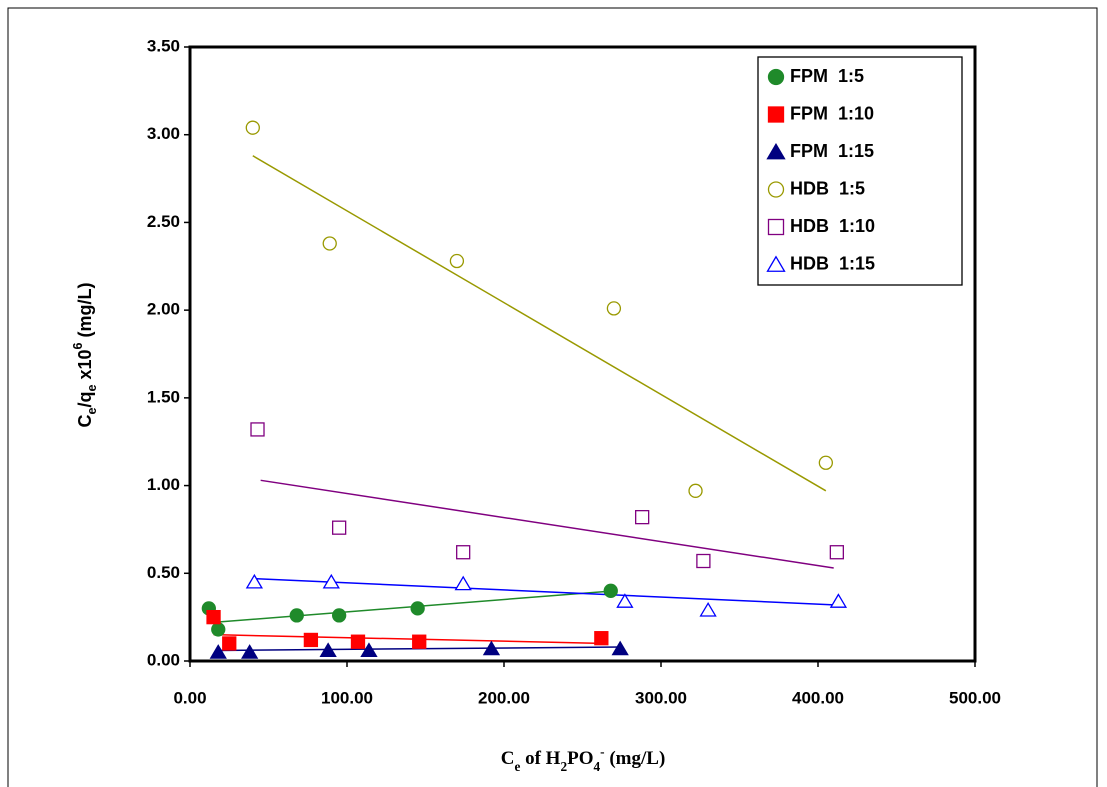 The height and width of the screenshot is (787, 1107). What do you see at coordinates (163, 659) in the screenshot?
I see `y-tick-label: 0.00` at bounding box center [163, 659].